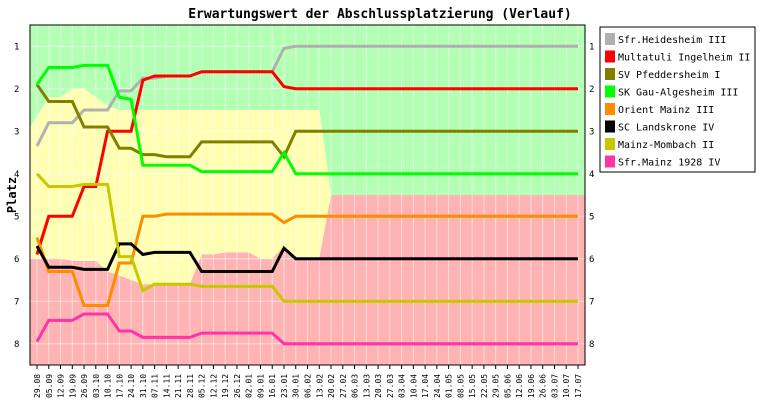 This screenshot has height=400, width=760. What do you see at coordinates (591, 132) in the screenshot?
I see `y-tick-label-right: 3` at bounding box center [591, 132].